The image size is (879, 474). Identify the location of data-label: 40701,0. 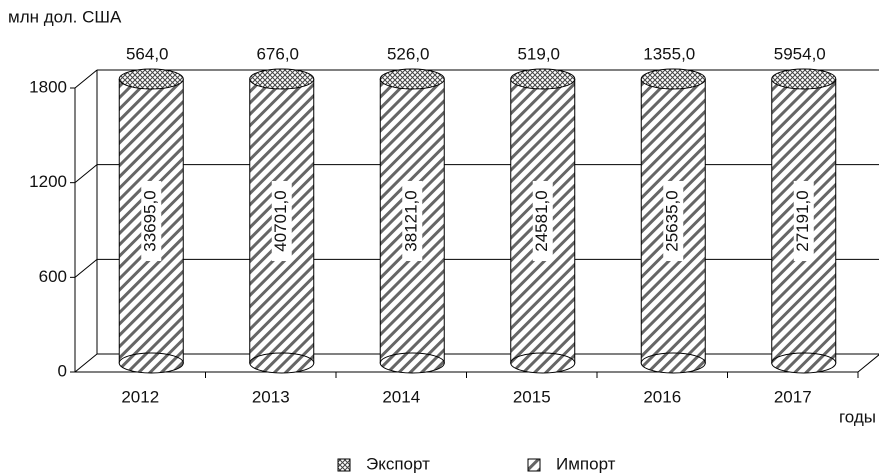
(280, 220).